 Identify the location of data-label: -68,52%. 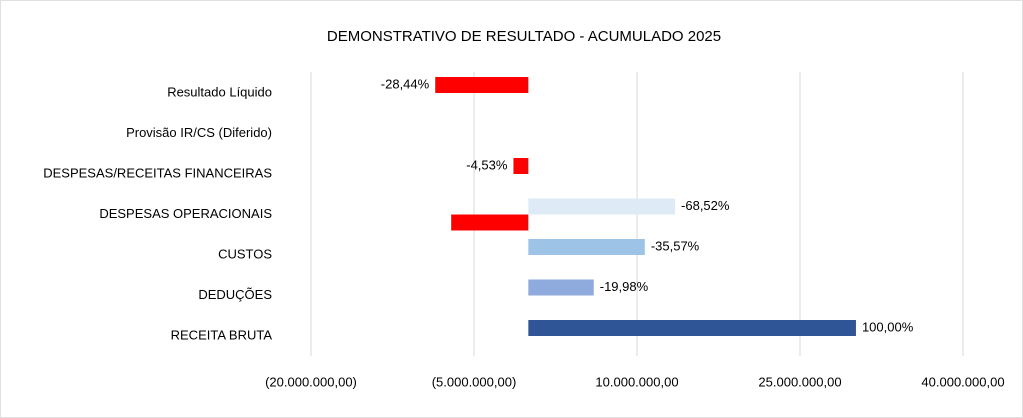
(705, 205).